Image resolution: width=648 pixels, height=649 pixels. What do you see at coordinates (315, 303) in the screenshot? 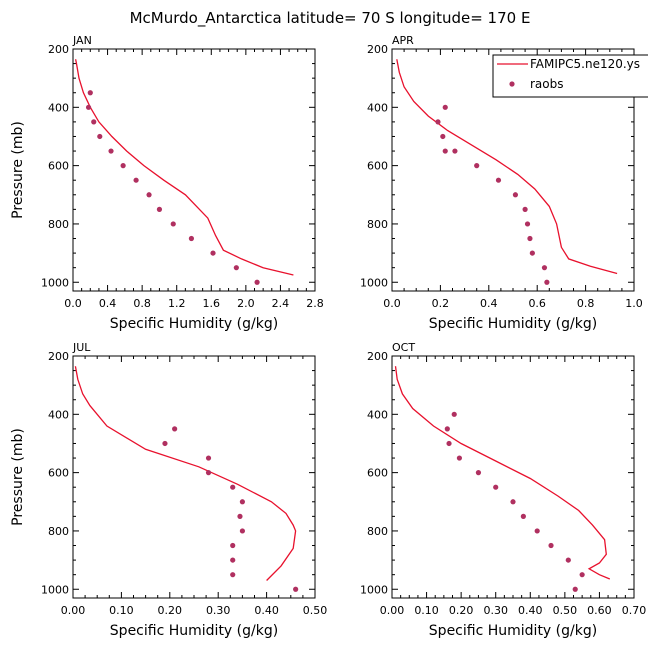
I see `x-tick-label: 2.8` at bounding box center [315, 303].